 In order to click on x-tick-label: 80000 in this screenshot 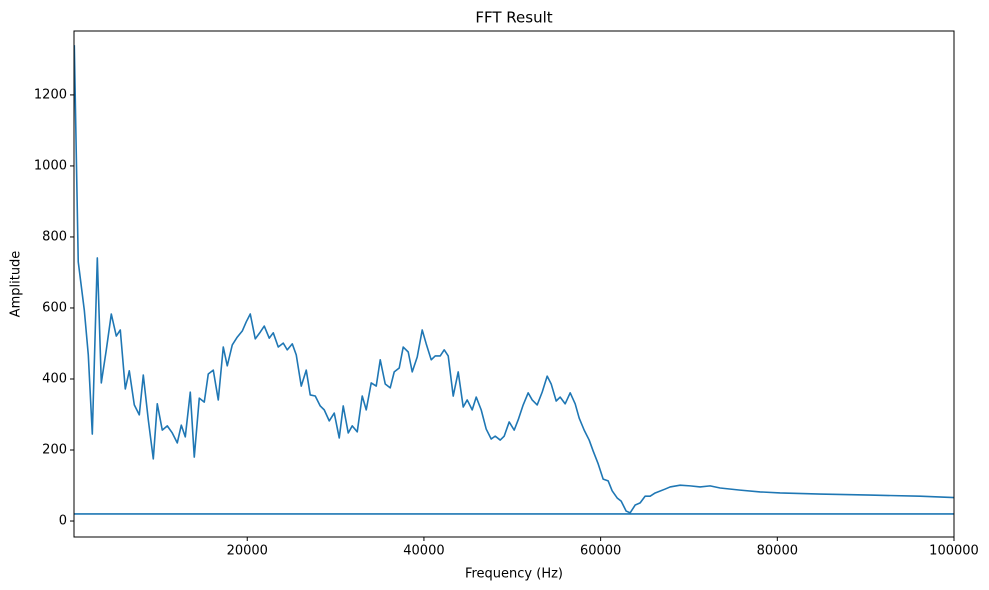, I will do `click(777, 551)`.